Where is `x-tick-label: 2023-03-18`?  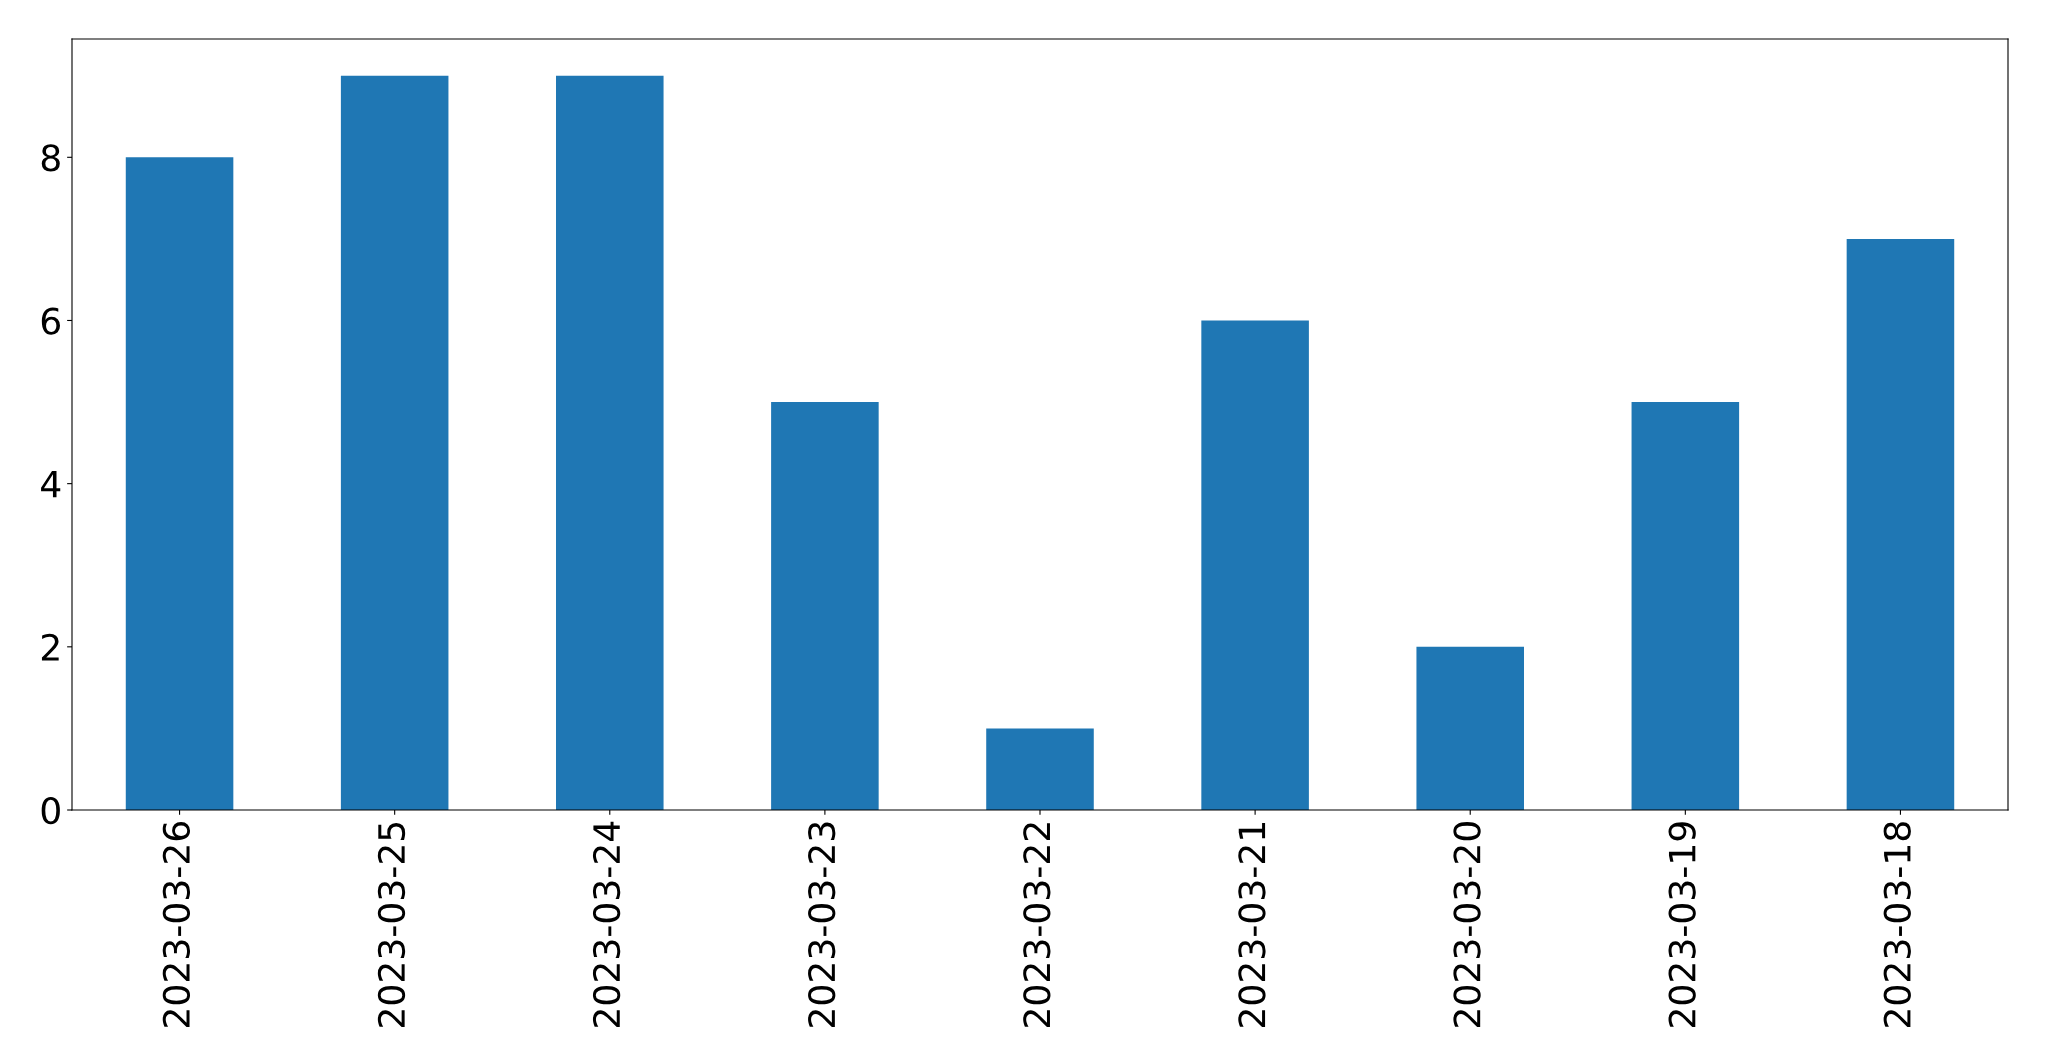 x-tick-label: 2023-03-18 is located at coordinates (1897, 924).